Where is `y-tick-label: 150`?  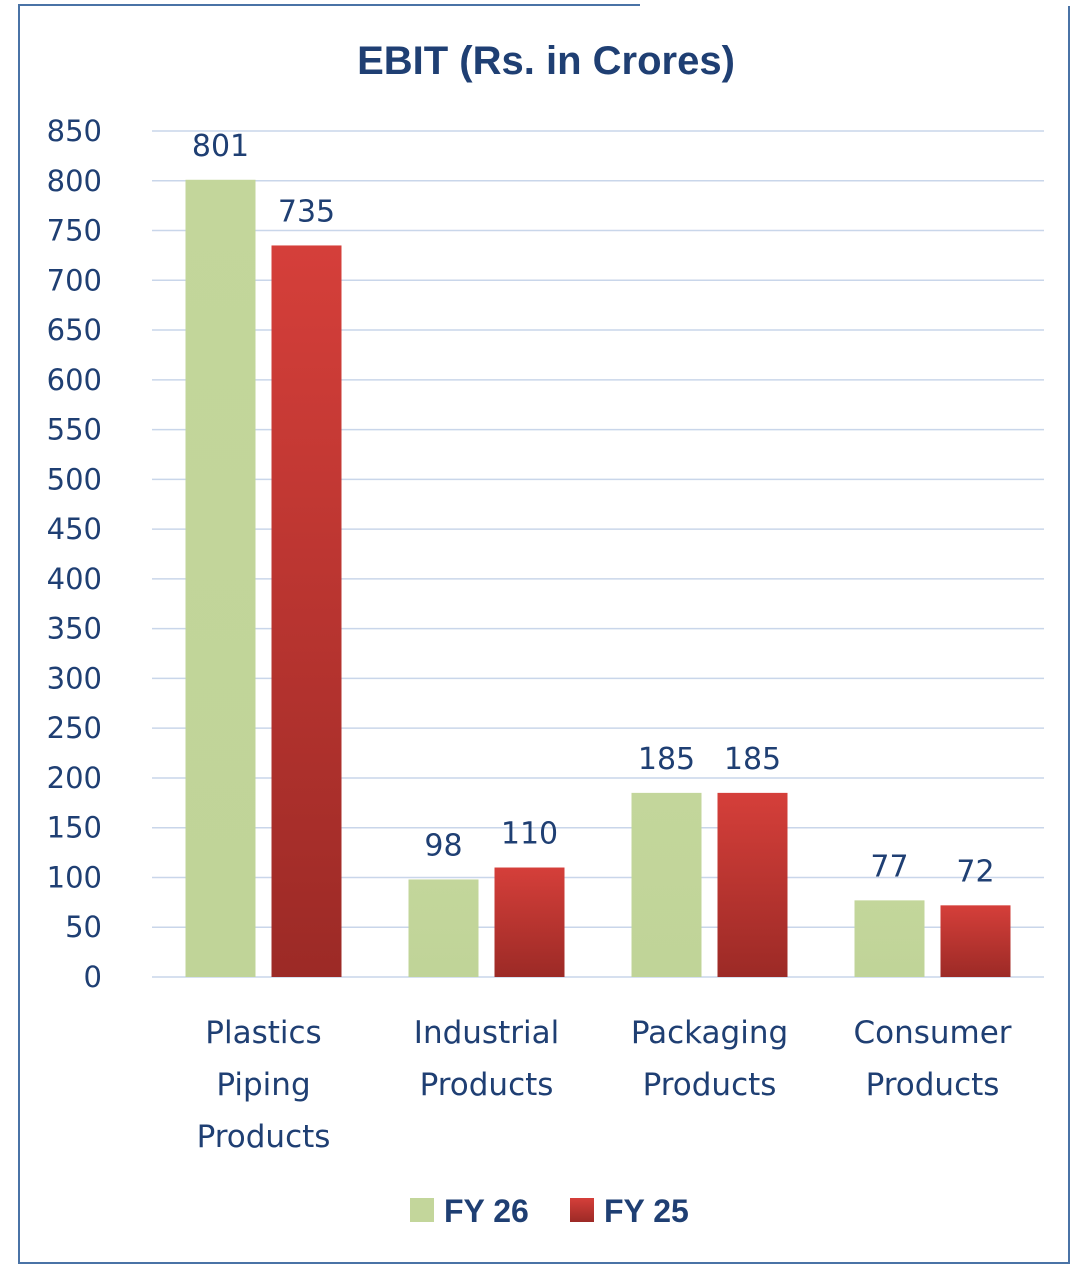 y-tick-label: 150 is located at coordinates (74, 828).